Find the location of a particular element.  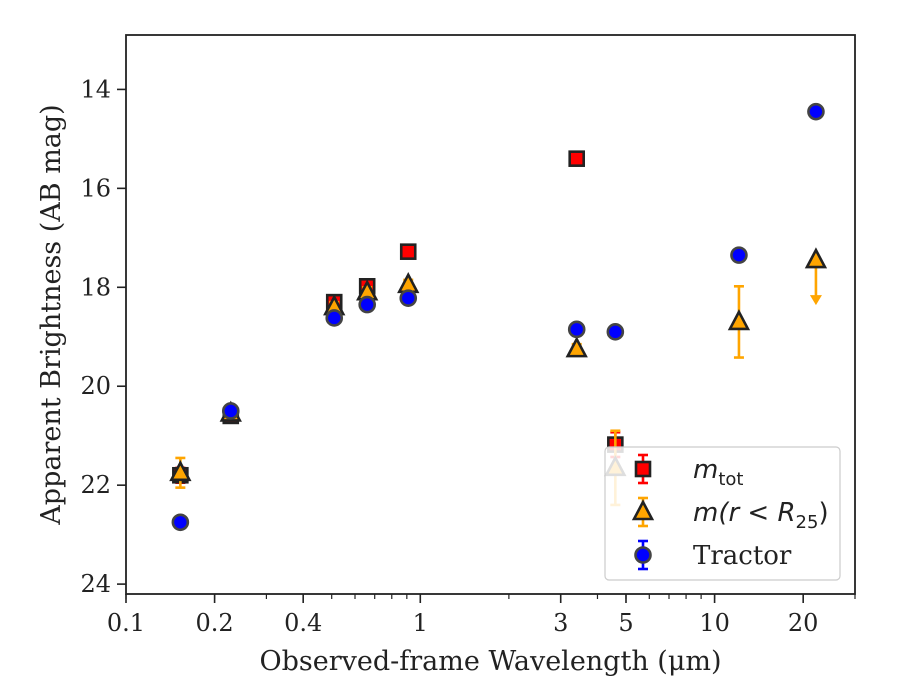

legend-box is located at coordinates (722, 513).